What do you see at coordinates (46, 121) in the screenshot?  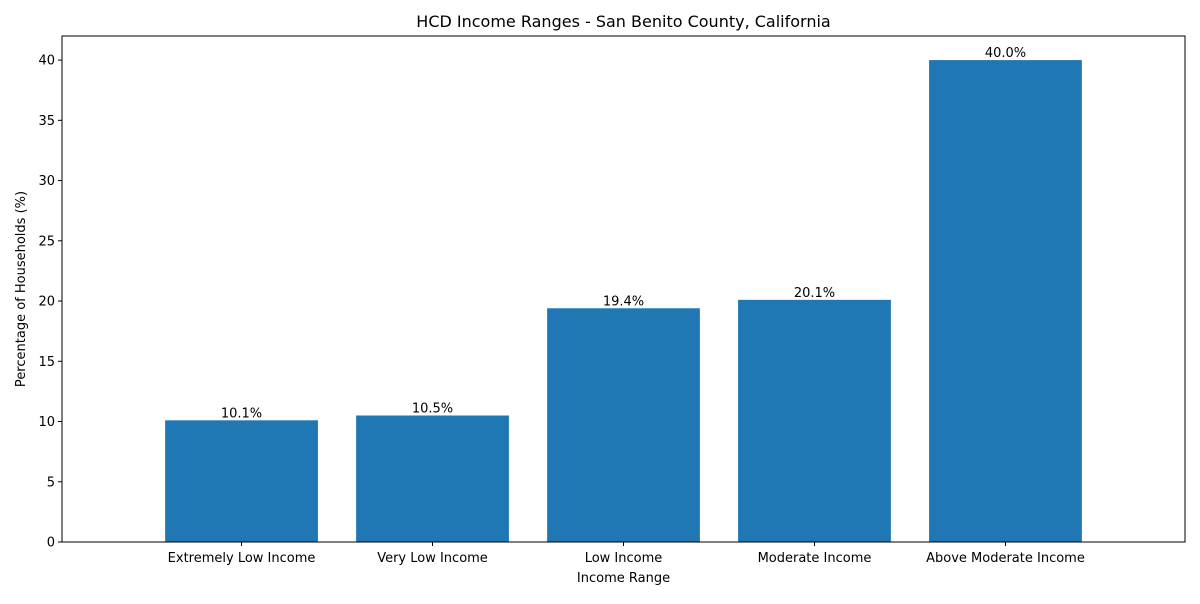 I see `y-tick-label: 35` at bounding box center [46, 121].